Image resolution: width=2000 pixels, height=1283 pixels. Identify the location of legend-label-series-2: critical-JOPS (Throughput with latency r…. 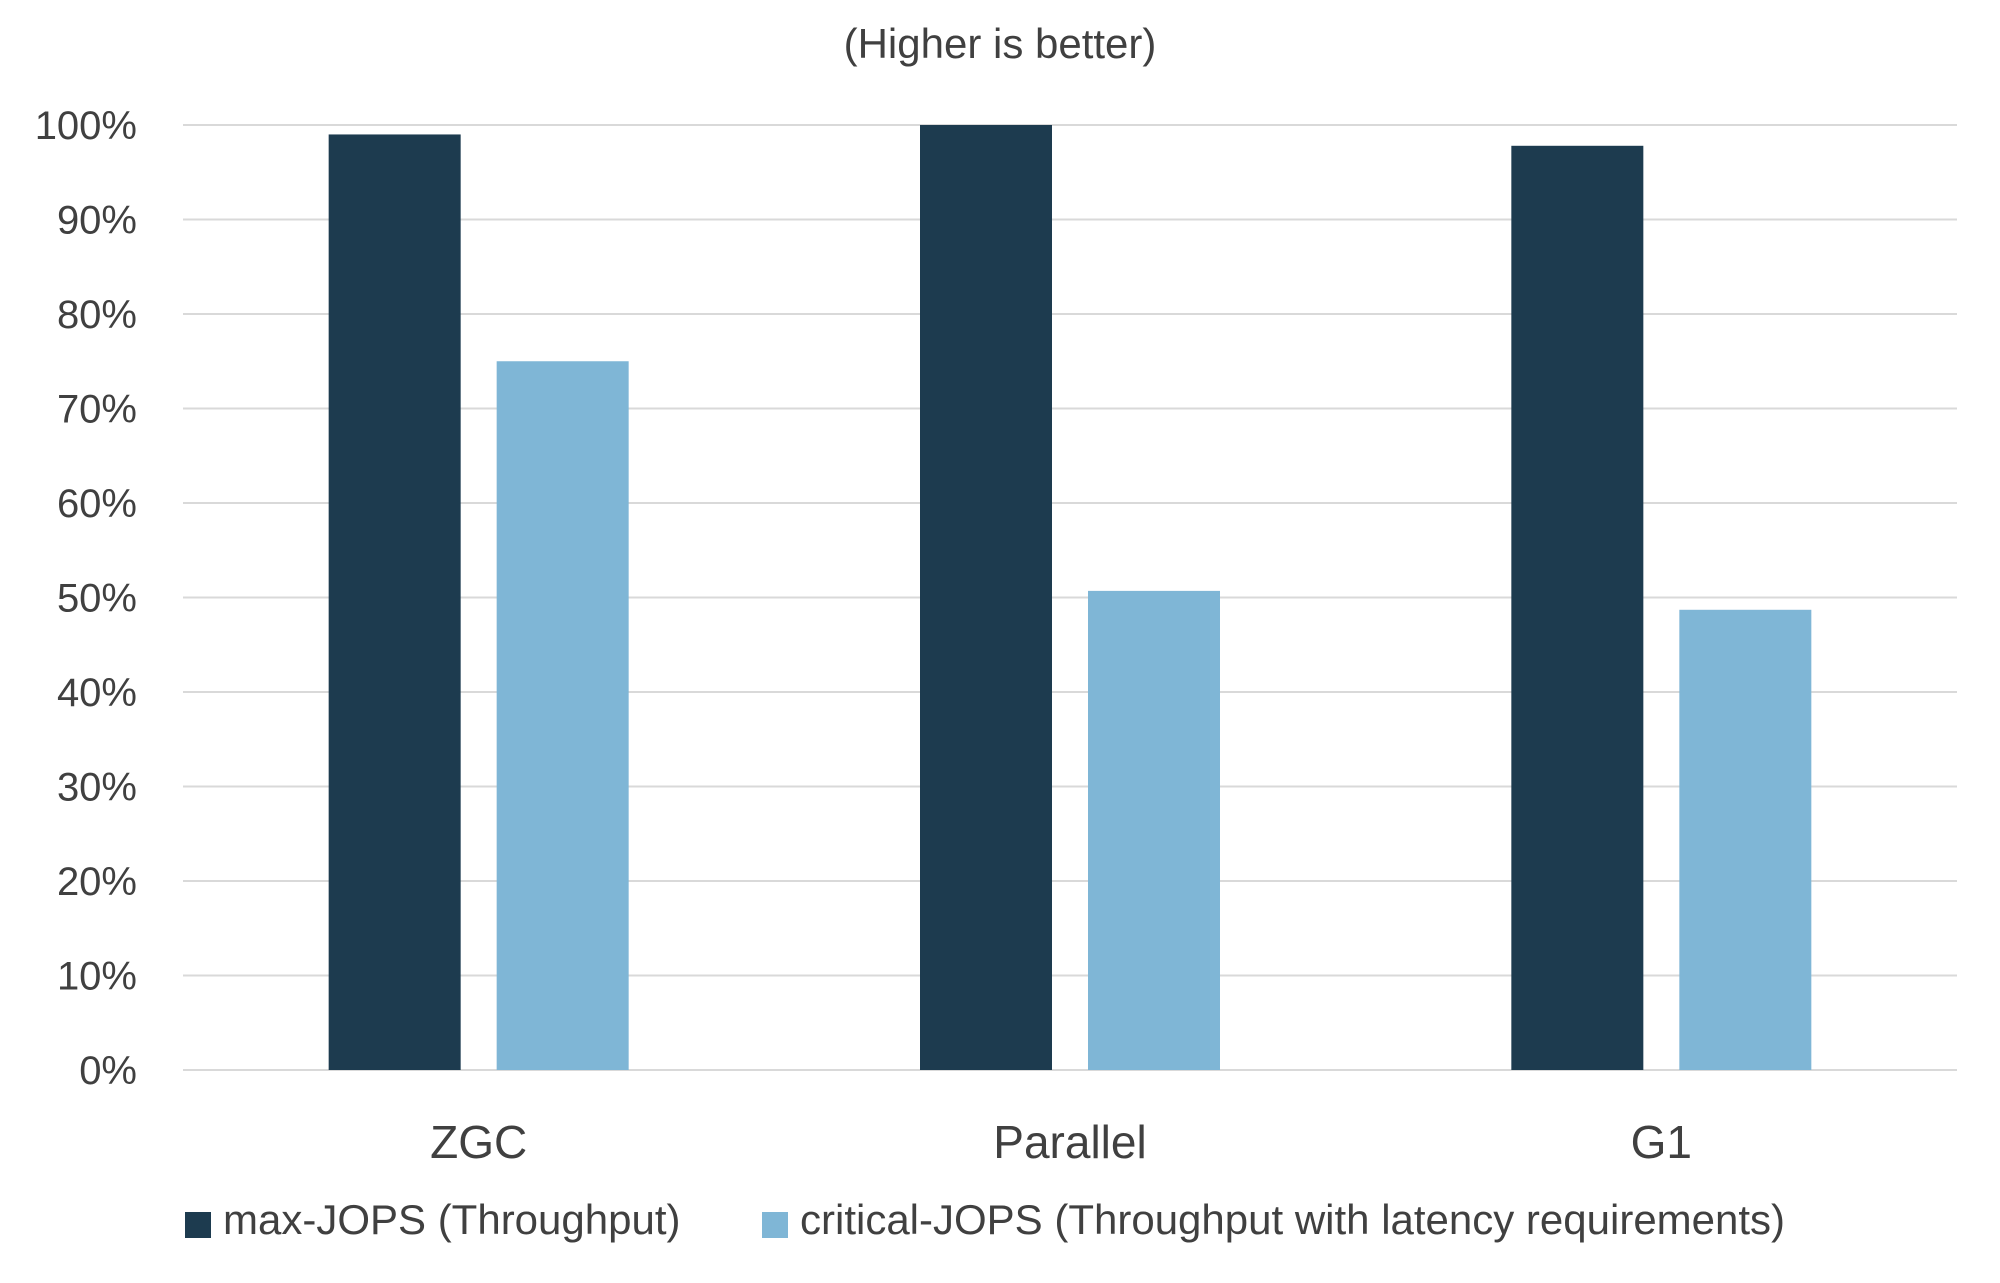
(1292, 1219).